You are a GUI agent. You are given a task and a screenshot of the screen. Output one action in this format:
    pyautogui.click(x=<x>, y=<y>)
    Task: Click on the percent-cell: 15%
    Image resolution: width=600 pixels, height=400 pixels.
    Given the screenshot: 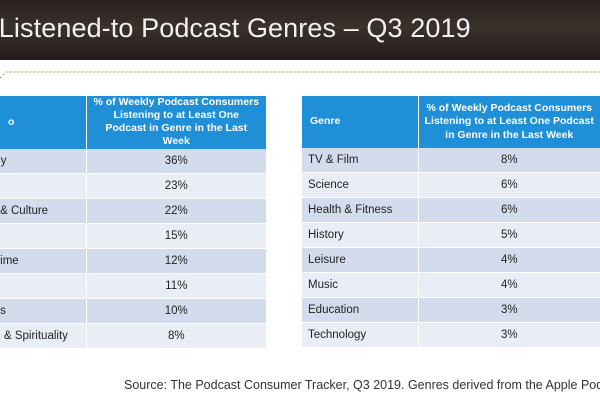 What is the action you would take?
    pyautogui.click(x=176, y=236)
    